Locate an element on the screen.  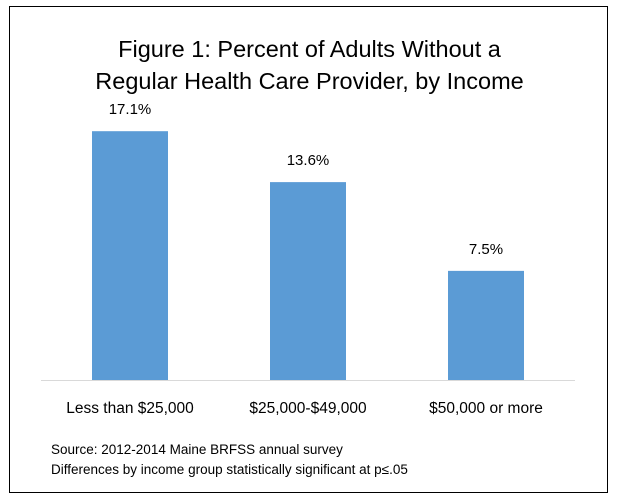
category-label-2: $25,000-$49,000 is located at coordinates (308, 408).